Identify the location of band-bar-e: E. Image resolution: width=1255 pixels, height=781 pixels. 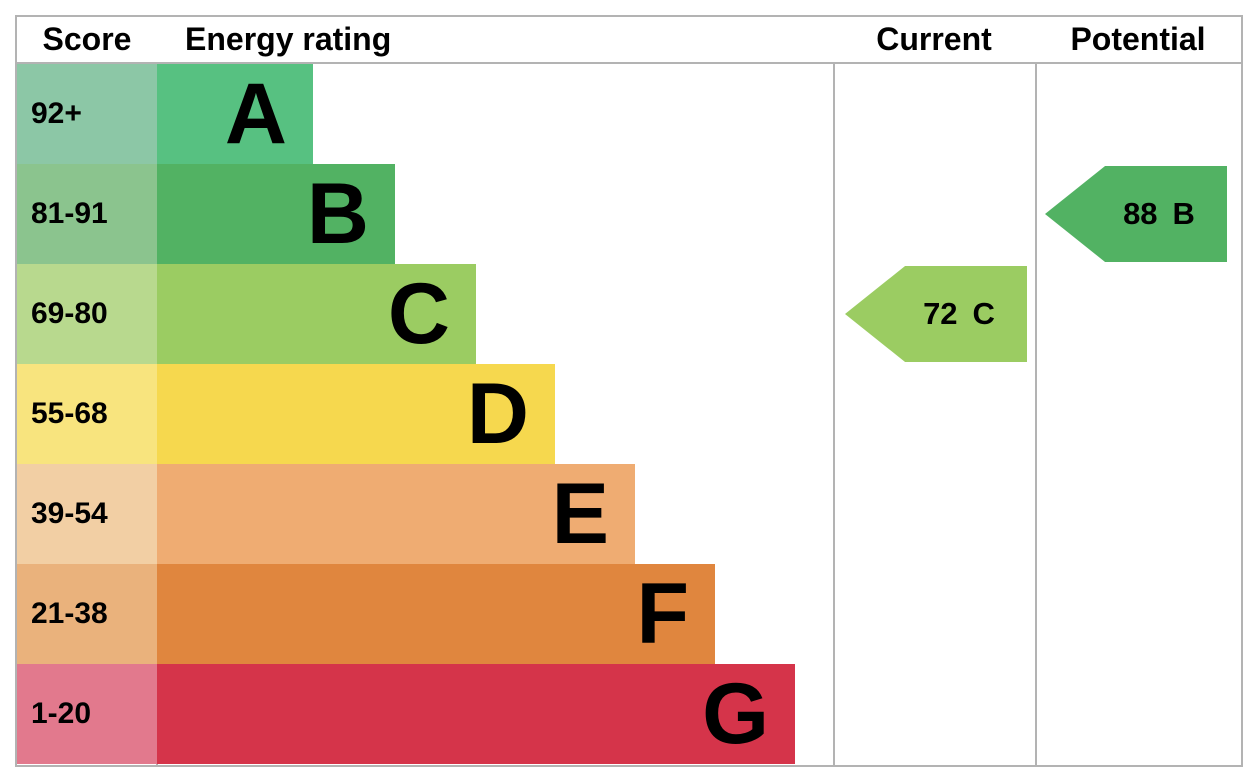
(396, 514).